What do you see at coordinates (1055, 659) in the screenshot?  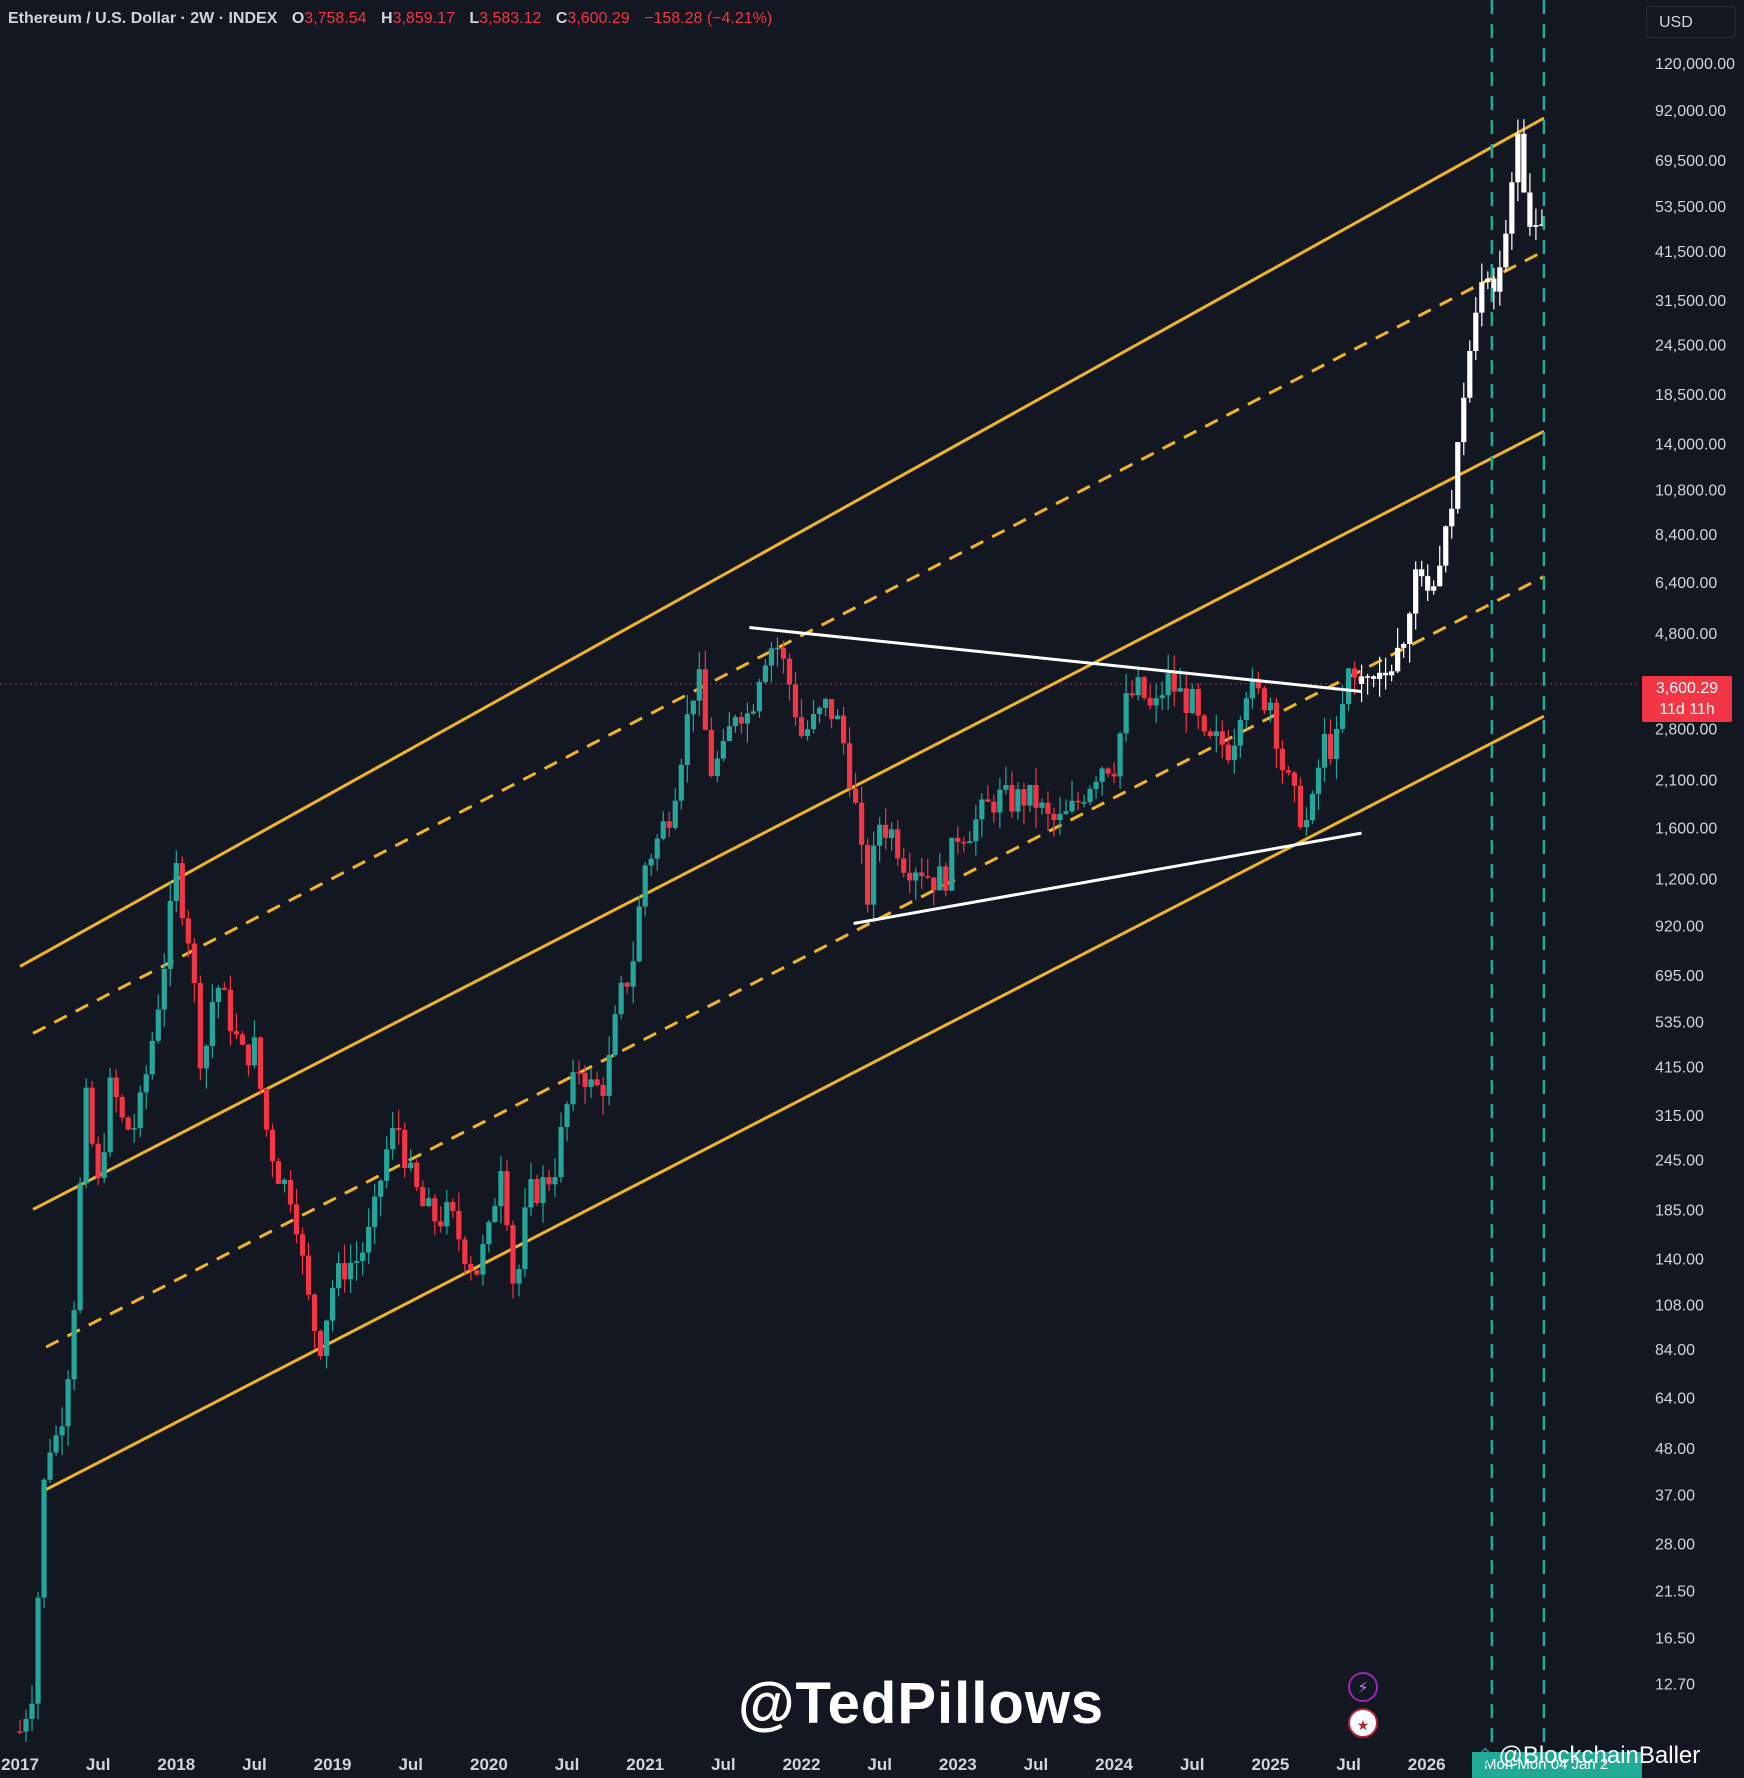 I see `triangle-line-resistance` at bounding box center [1055, 659].